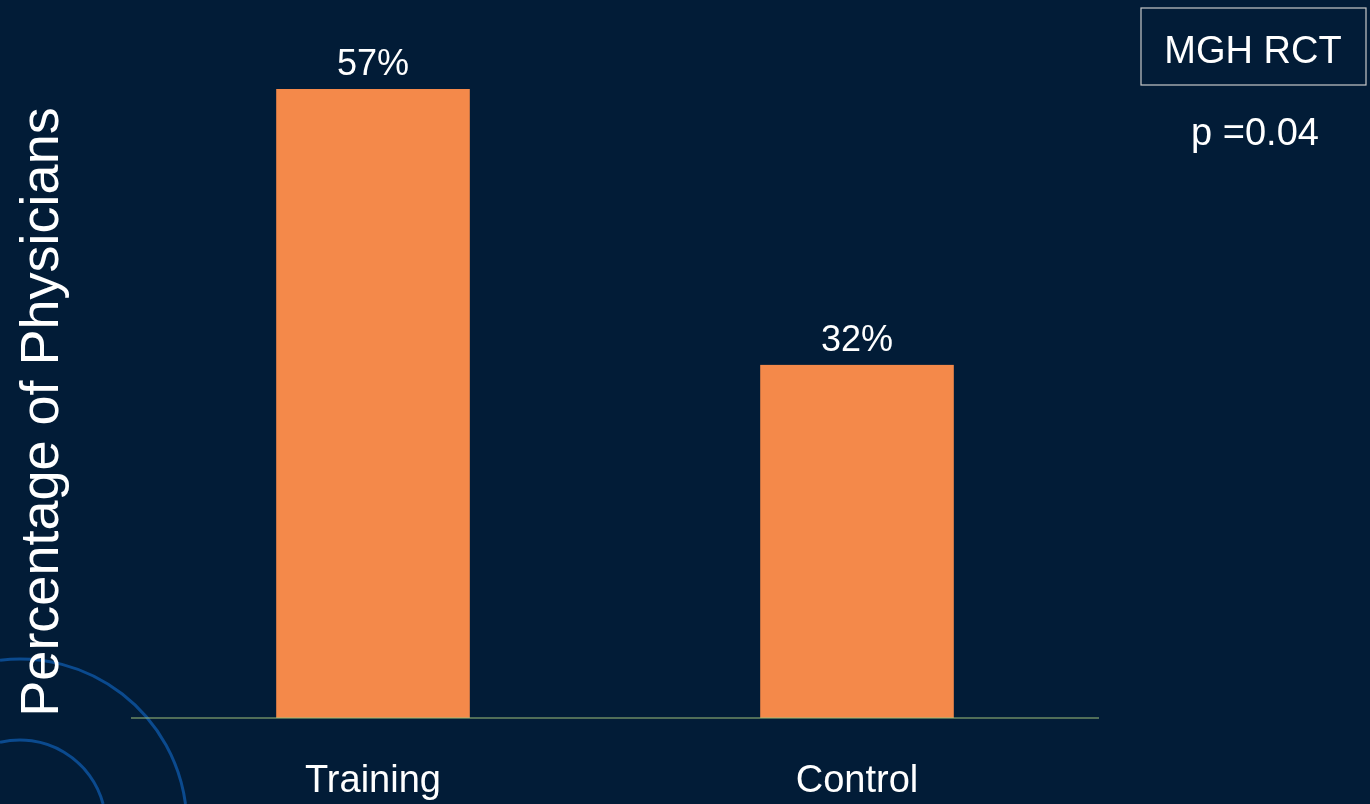  Describe the element at coordinates (373, 779) in the screenshot. I see `x-tick-label: Training` at that location.